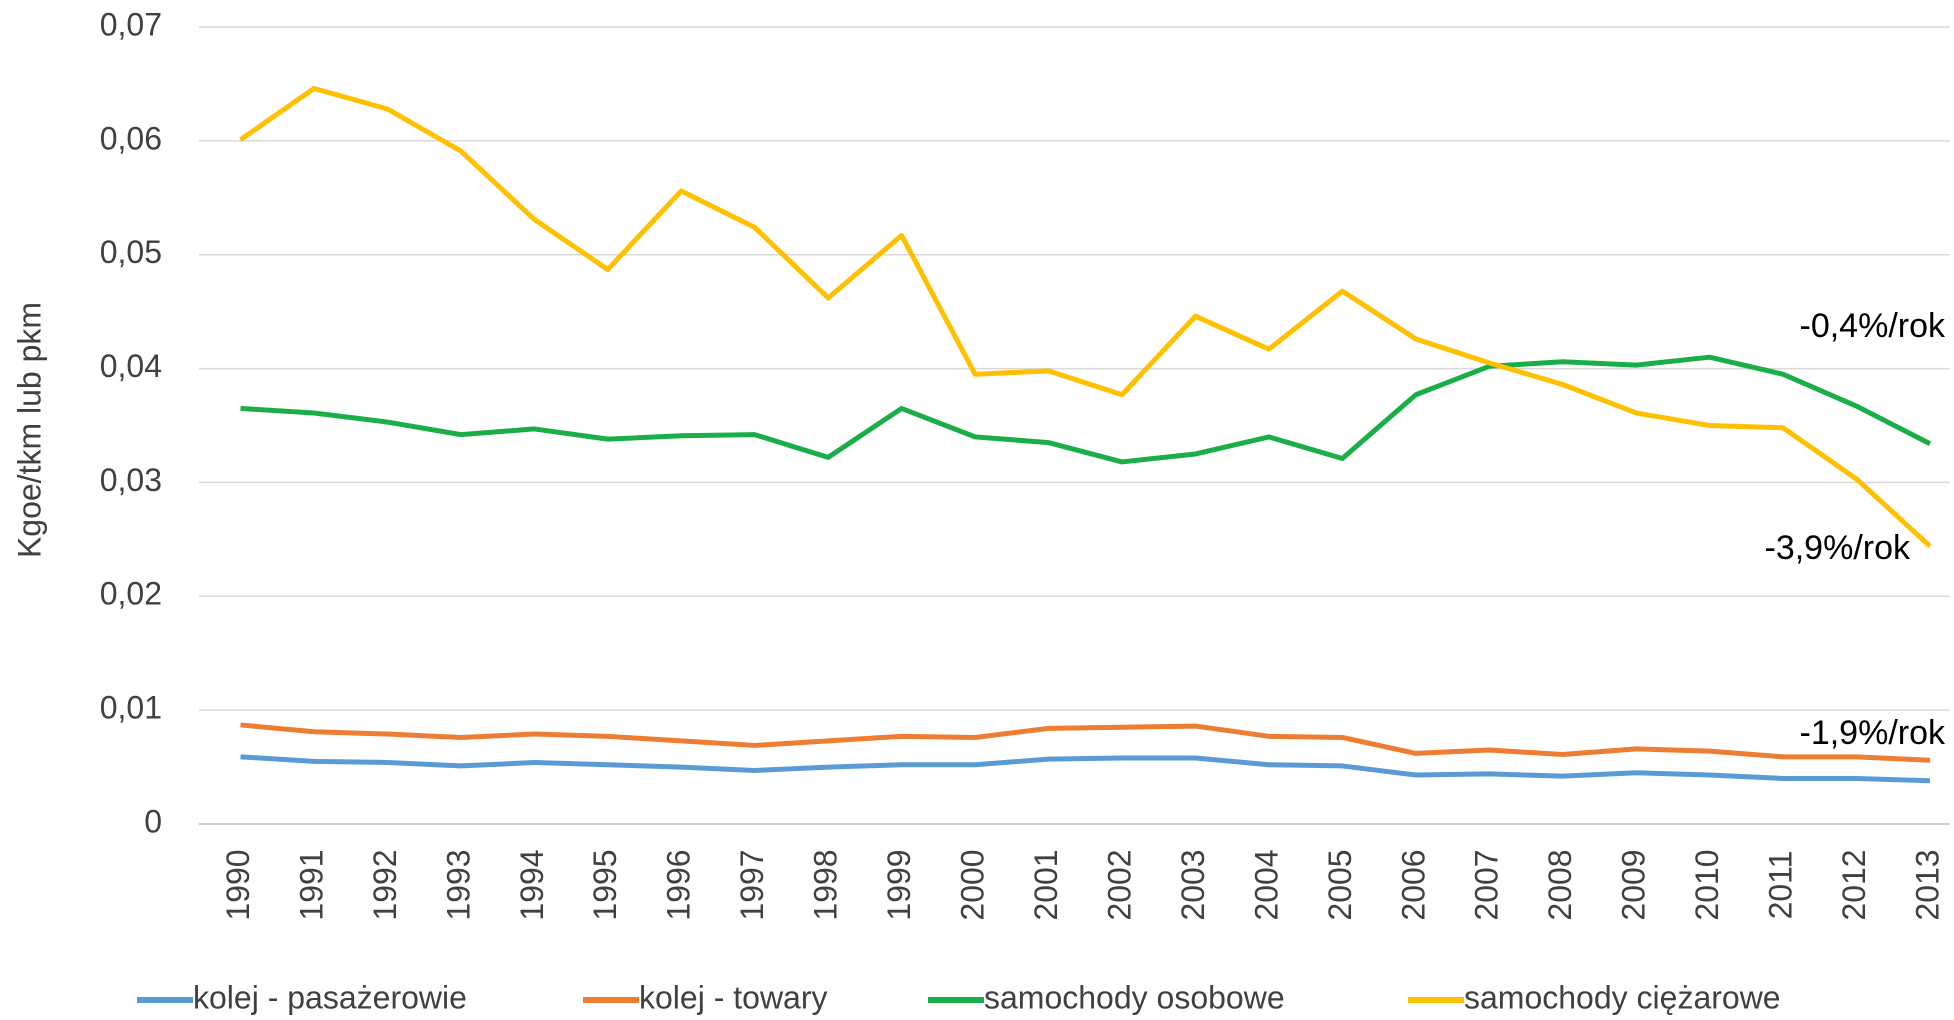 This screenshot has height=1020, width=1954. Describe the element at coordinates (311, 884) in the screenshot. I see `x-tick-label: 1991` at that location.